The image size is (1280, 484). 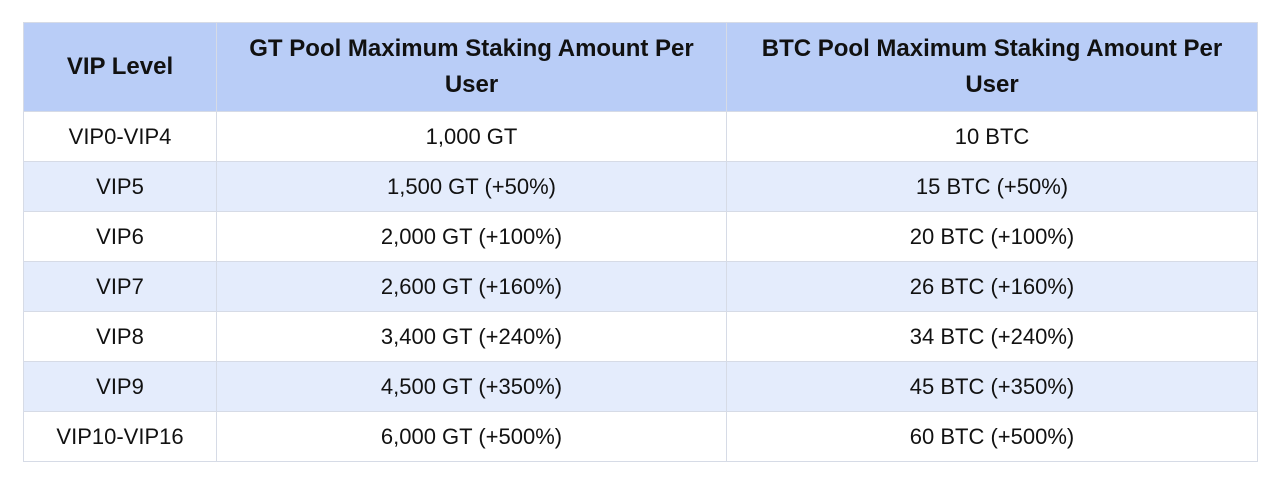 What do you see at coordinates (471, 236) in the screenshot?
I see `table-cell: 2,000 GT (+100%)` at bounding box center [471, 236].